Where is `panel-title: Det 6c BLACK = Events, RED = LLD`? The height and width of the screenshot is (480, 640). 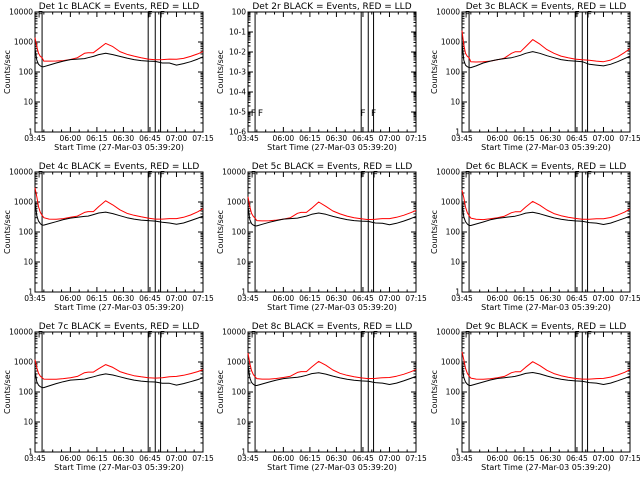
panel-title: Det 6c BLACK = Events, RED = LLD is located at coordinates (546, 167).